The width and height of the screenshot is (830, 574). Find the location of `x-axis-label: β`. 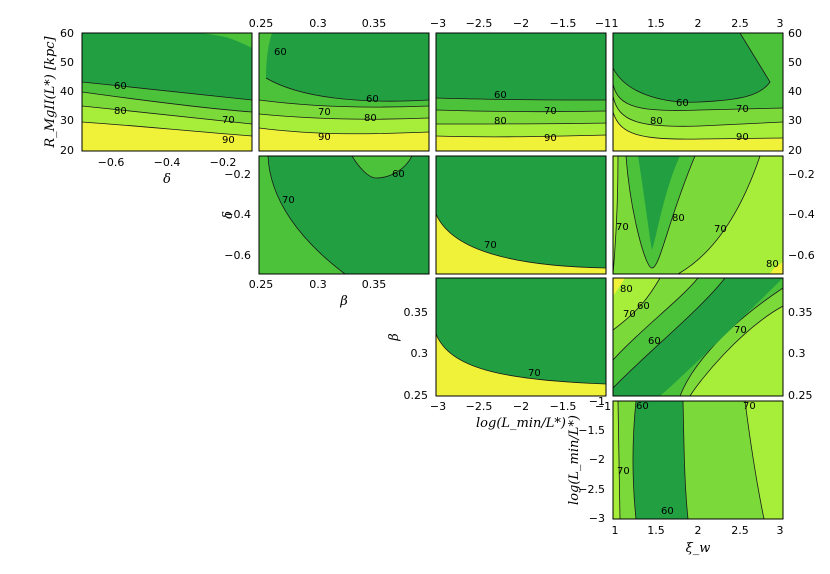

x-axis-label: β is located at coordinates (343, 301).